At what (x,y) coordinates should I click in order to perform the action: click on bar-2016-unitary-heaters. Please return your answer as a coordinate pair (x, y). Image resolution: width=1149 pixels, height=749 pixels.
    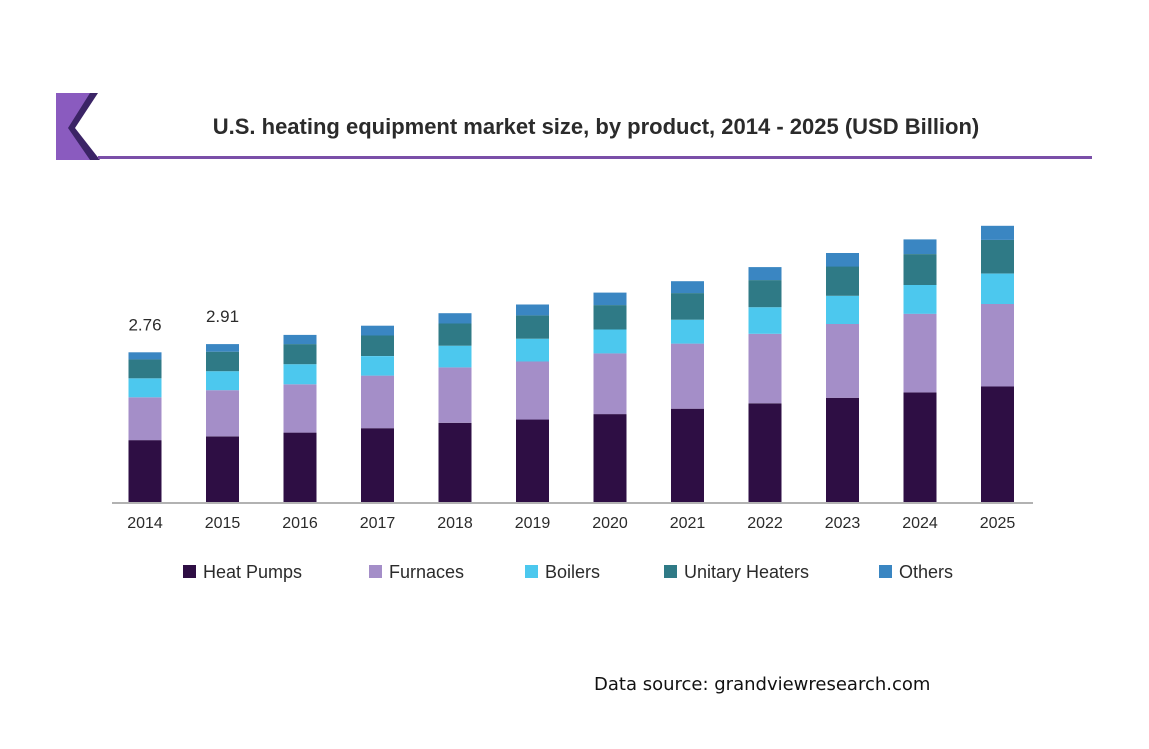
    Looking at the image, I should click on (300, 354).